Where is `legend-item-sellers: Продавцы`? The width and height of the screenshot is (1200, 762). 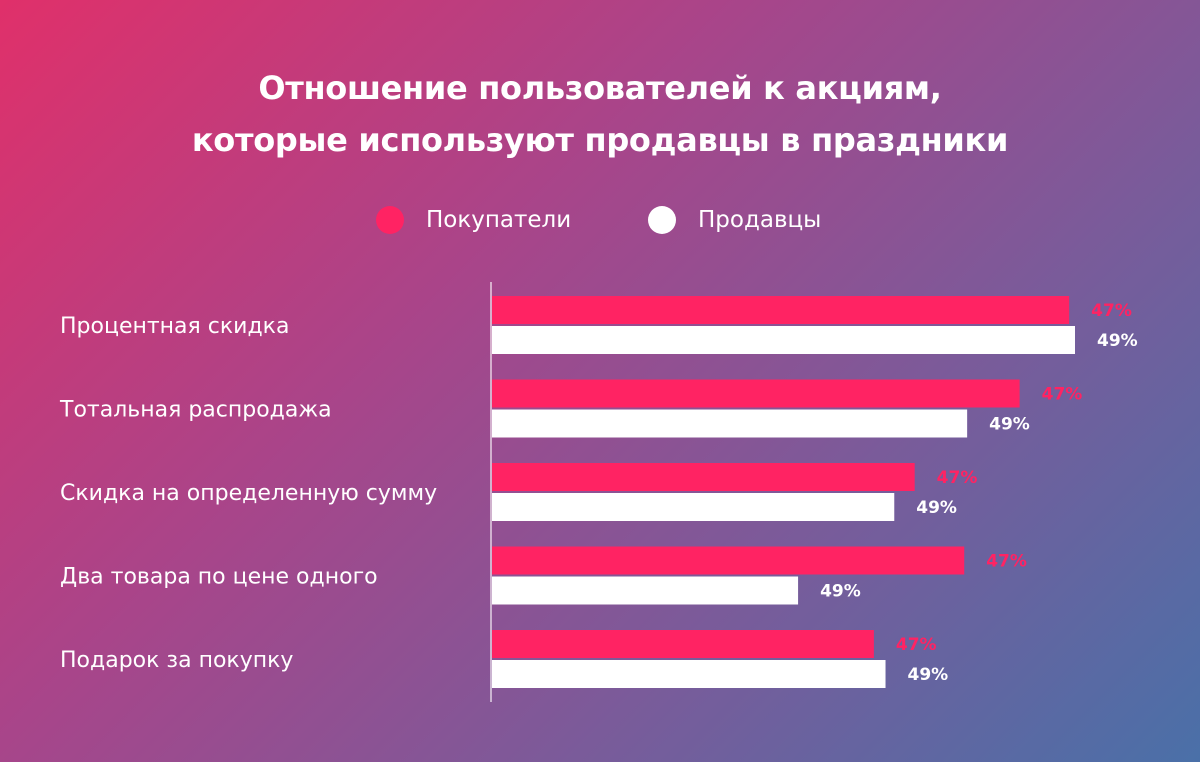
legend-item-sellers: Продавцы is located at coordinates (734, 220).